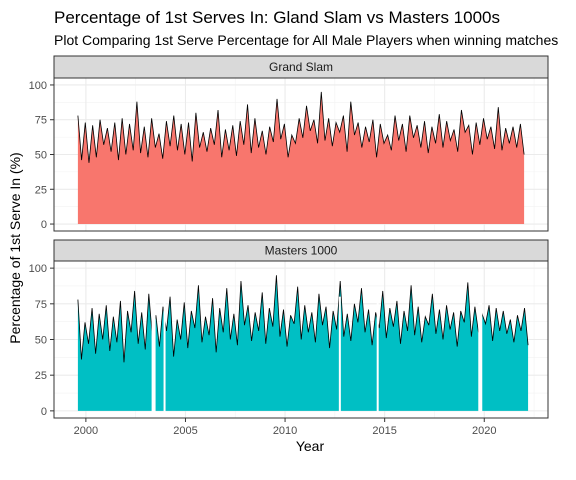 The width and height of the screenshot is (576, 480). What do you see at coordinates (185, 431) in the screenshot?
I see `x-tick-label: 2005` at bounding box center [185, 431].